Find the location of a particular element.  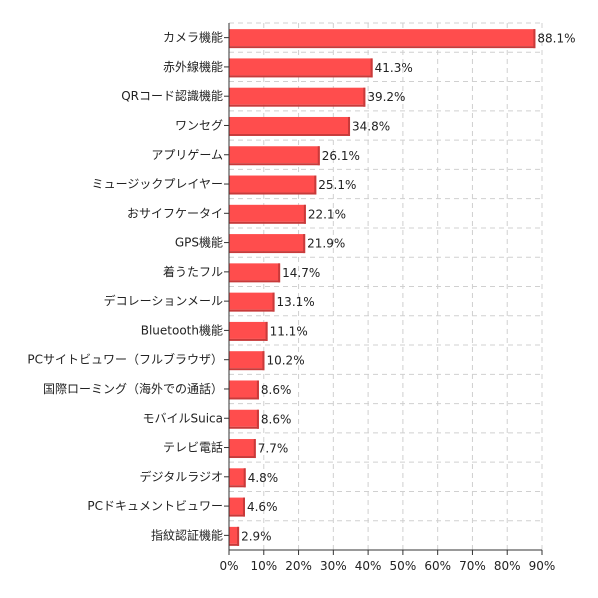

value-label: 21.9% is located at coordinates (326, 244).